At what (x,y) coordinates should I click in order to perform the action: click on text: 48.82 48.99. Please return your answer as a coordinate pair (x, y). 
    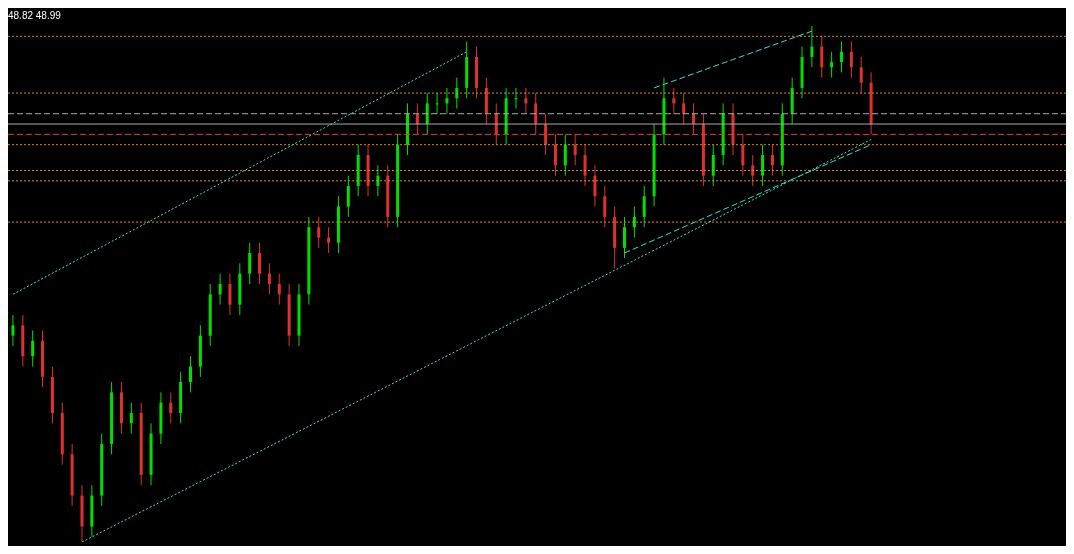
    Looking at the image, I should click on (34, 15).